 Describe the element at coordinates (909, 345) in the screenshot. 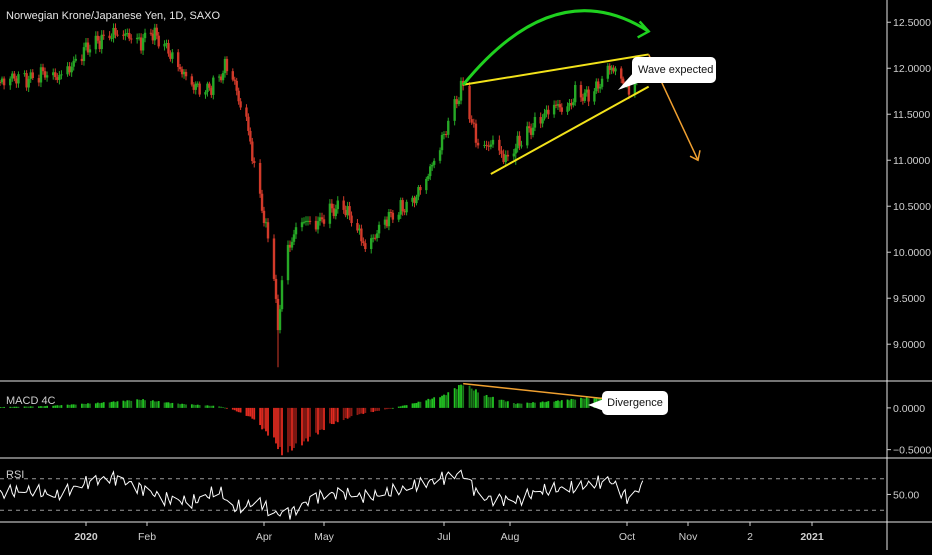

I see `price-tick-label: 9.0000` at that location.